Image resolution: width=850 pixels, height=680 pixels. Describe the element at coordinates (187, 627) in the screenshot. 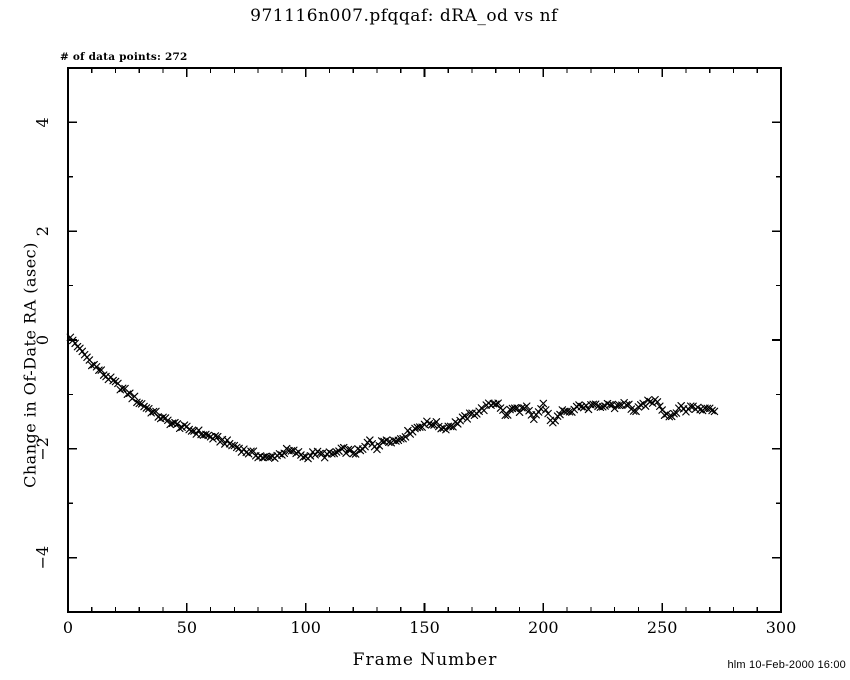

I see `x-tick-label: 50` at that location.